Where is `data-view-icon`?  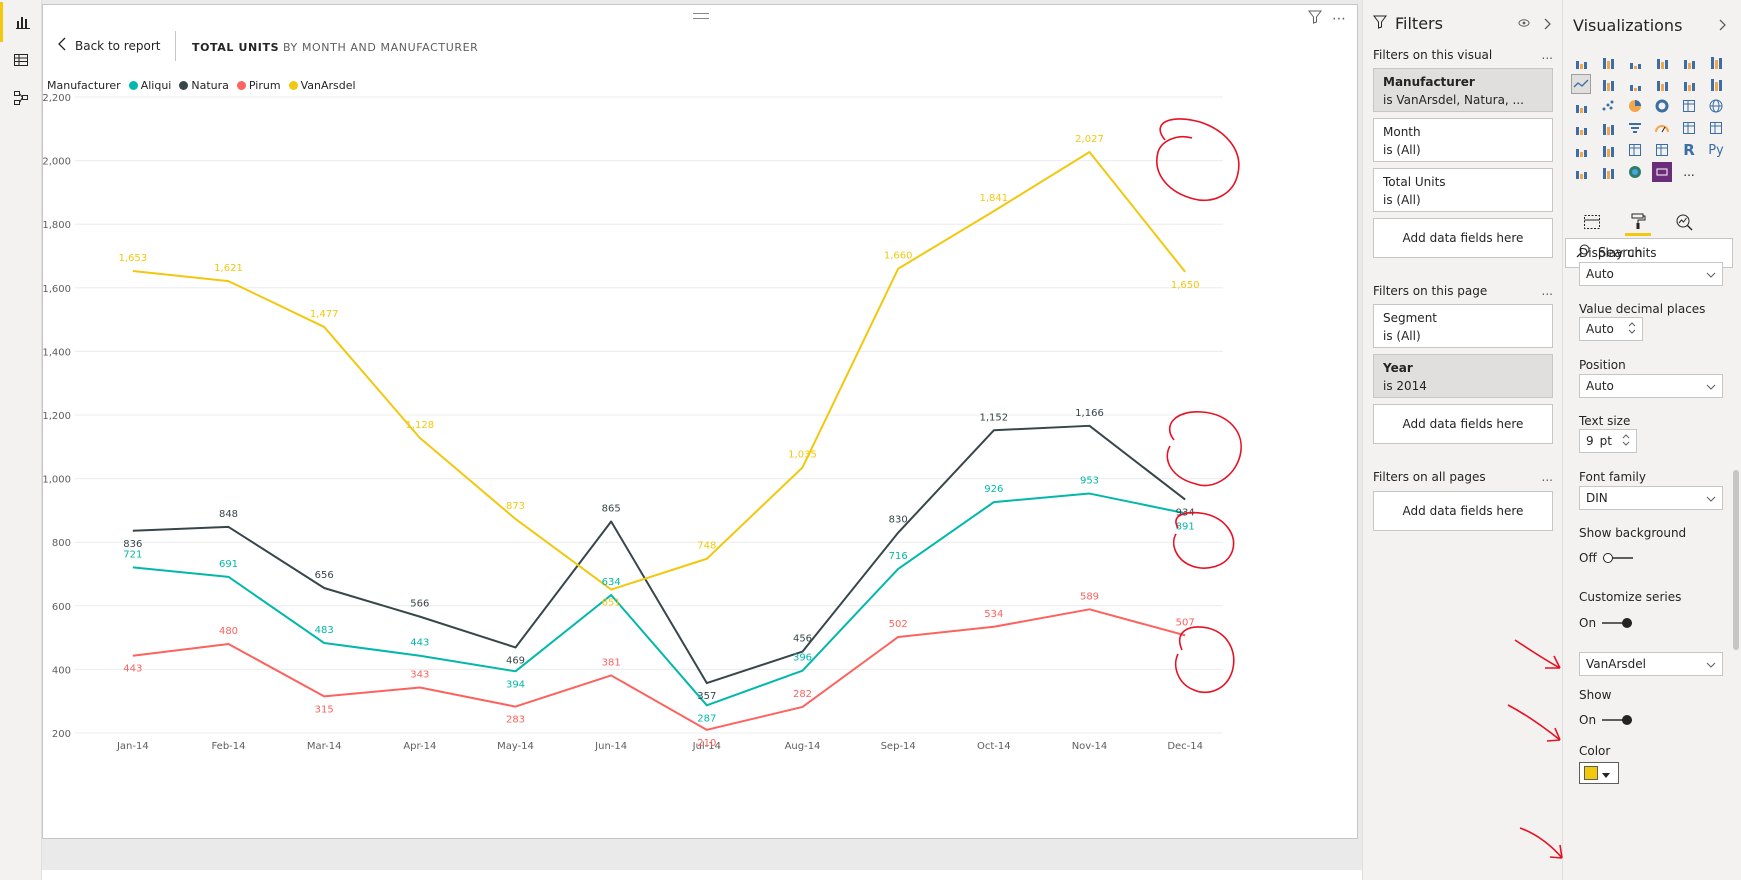 data-view-icon is located at coordinates (21, 60).